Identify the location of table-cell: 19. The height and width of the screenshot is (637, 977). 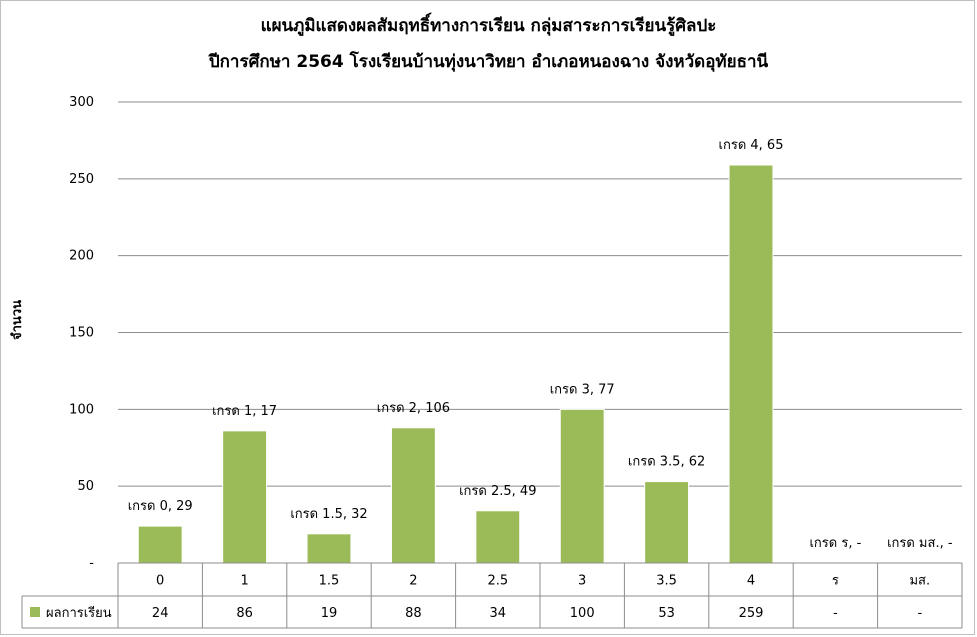
(329, 613).